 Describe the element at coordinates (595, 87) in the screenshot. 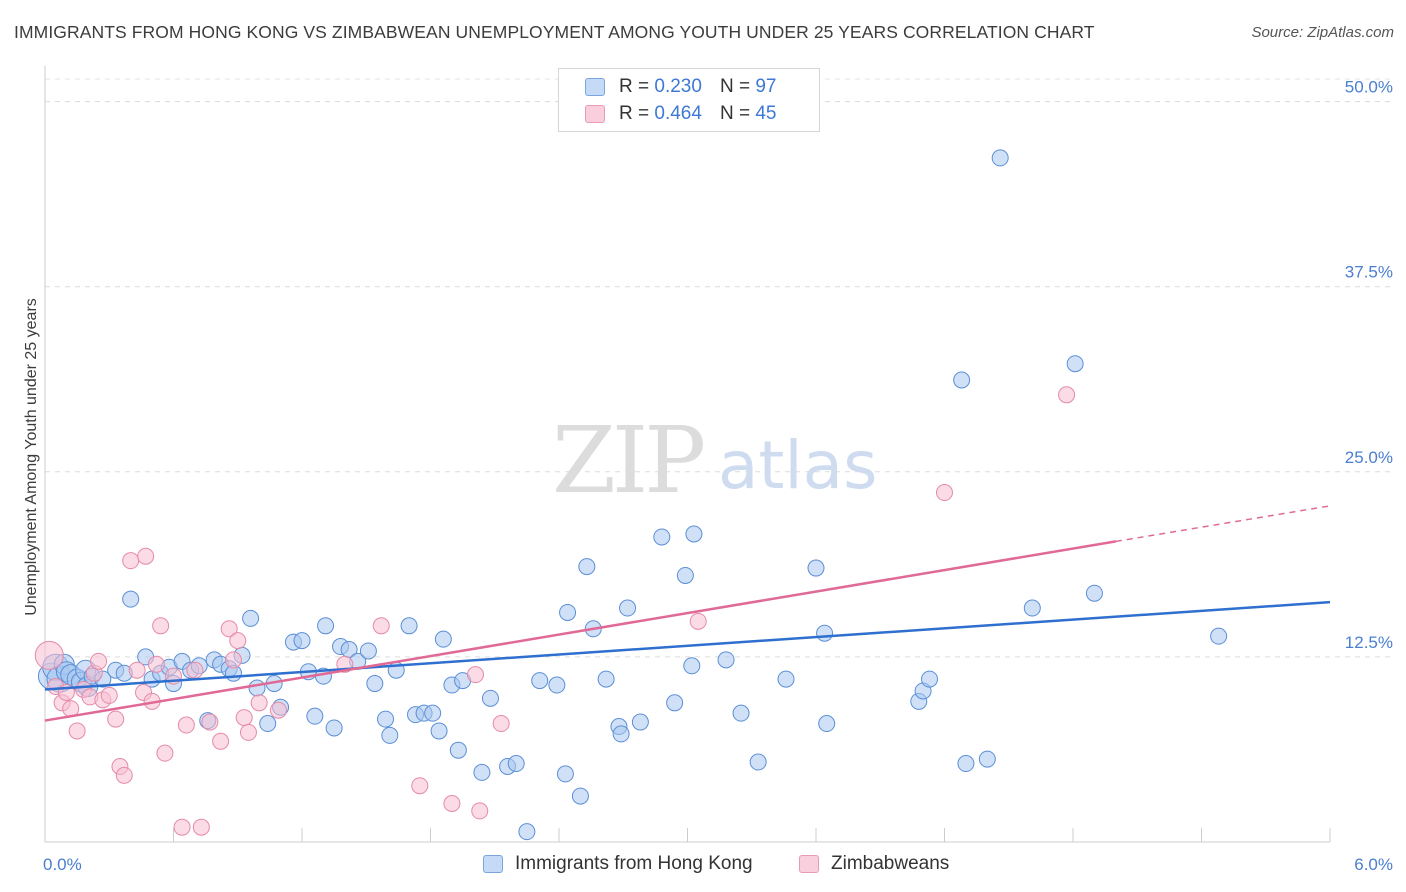

I see `legend-swatch-blue` at that location.